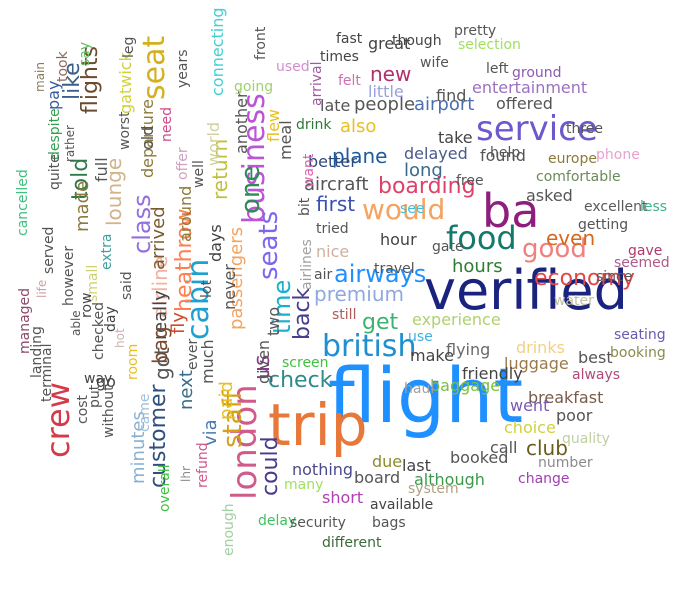 This screenshot has height=595, width=687. What do you see at coordinates (448, 247) in the screenshot?
I see `word-gate: gate` at bounding box center [448, 247].